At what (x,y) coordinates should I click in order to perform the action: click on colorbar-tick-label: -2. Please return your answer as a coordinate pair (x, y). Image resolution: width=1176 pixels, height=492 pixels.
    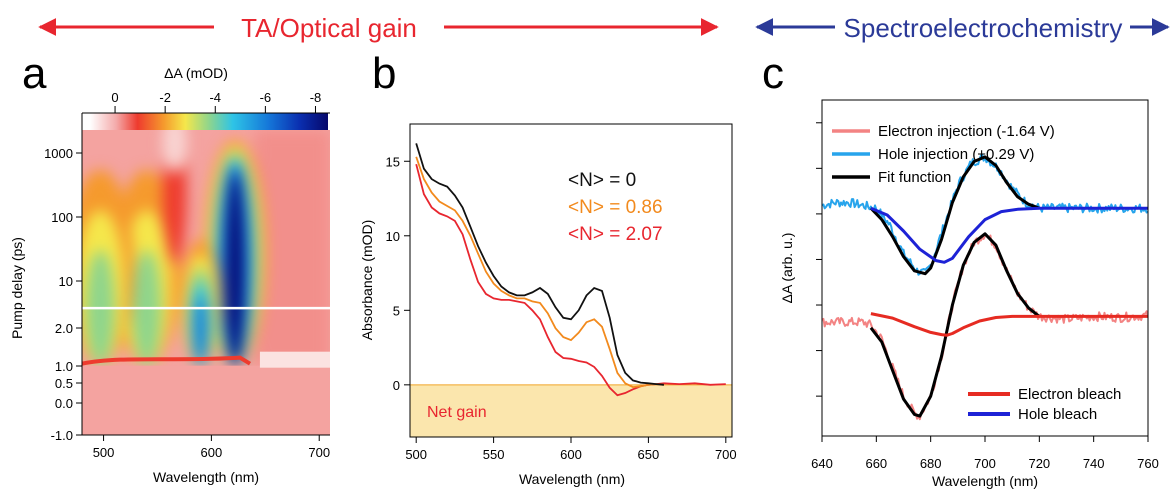
    Looking at the image, I should click on (165, 97).